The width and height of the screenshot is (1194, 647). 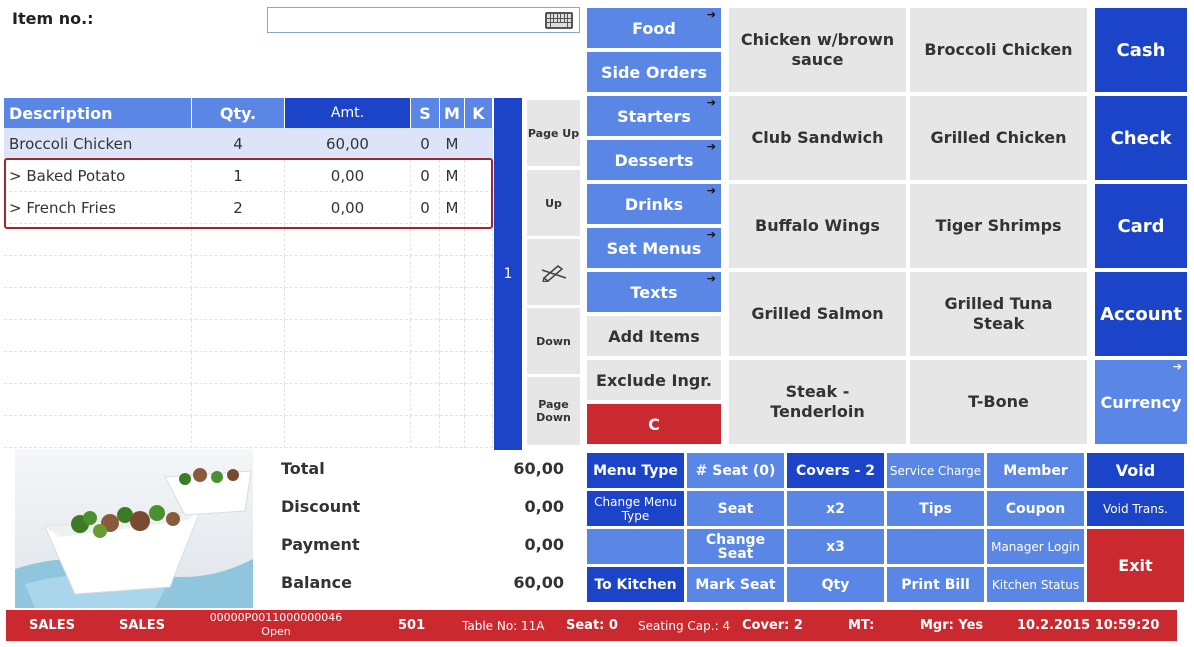 What do you see at coordinates (654, 292) in the screenshot?
I see `category-button-texts: Texts ➔` at bounding box center [654, 292].